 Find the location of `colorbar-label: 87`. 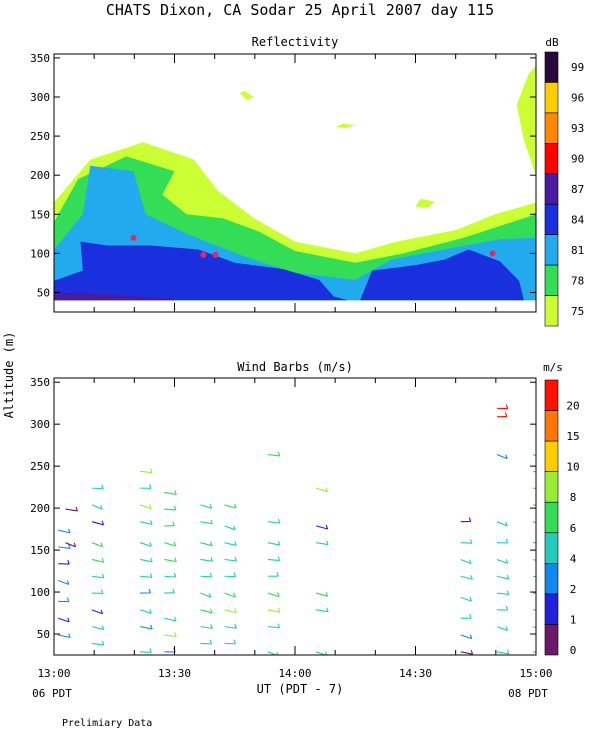

colorbar-label: 87 is located at coordinates (577, 189).